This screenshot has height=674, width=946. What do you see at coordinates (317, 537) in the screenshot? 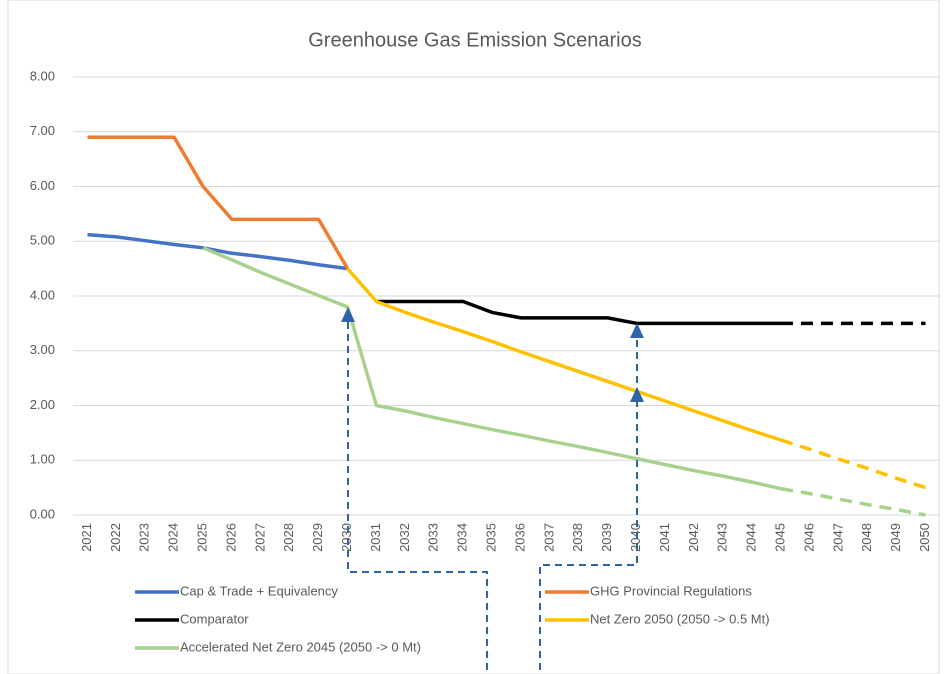
I see `x-tick-label: 2029` at bounding box center [317, 537].